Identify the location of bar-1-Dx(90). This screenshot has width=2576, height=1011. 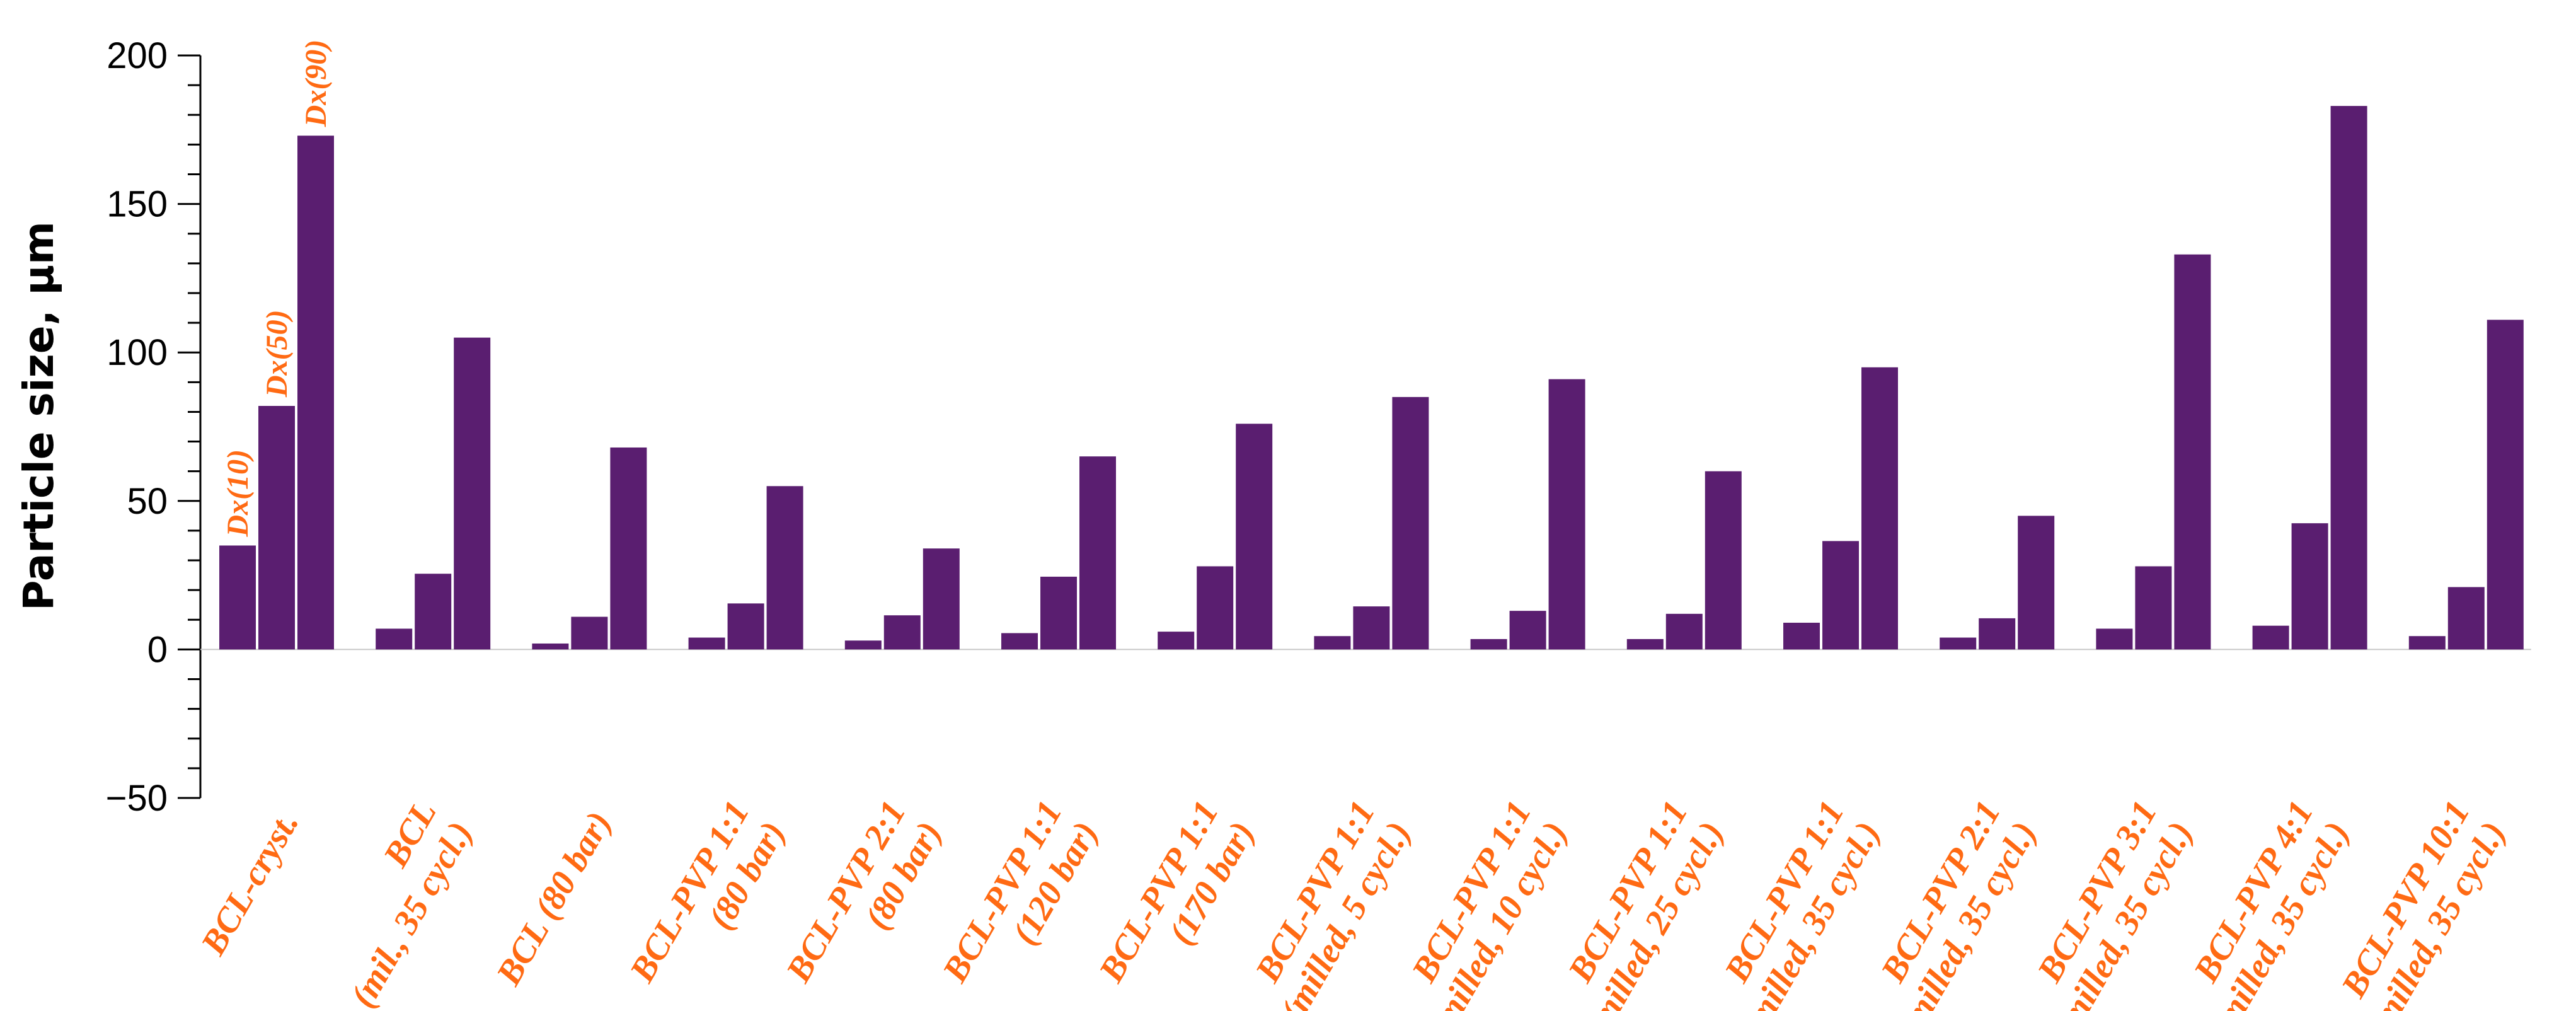
(315, 393).